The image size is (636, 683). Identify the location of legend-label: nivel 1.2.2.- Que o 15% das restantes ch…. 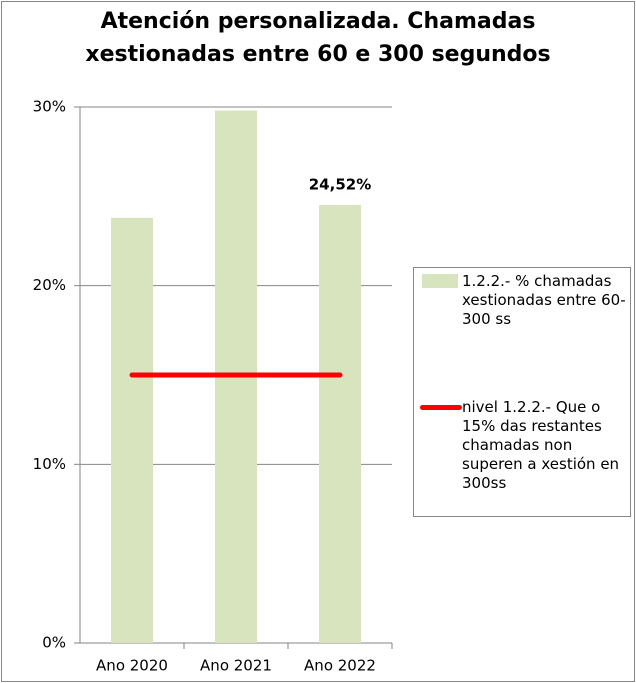
(541, 445).